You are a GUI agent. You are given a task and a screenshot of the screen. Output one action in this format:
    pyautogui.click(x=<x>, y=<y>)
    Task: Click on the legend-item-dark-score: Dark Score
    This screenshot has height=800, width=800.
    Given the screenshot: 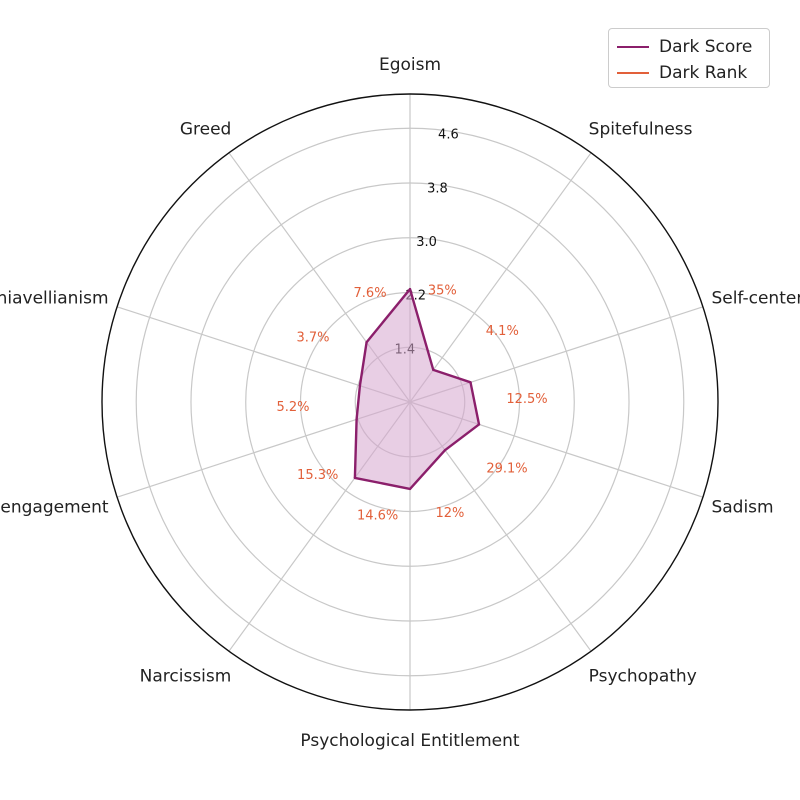 What is the action you would take?
    pyautogui.click(x=689, y=47)
    